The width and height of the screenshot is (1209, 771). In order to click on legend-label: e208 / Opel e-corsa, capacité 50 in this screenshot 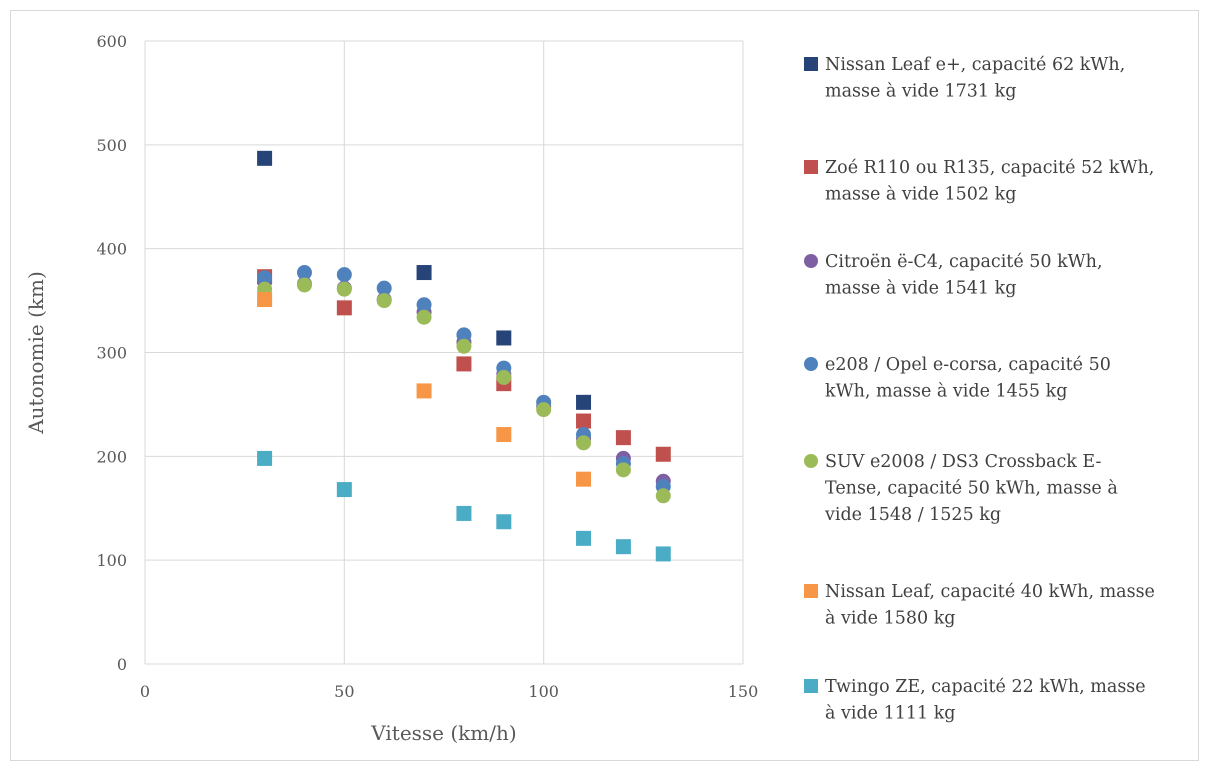, I will do `click(968, 365)`.